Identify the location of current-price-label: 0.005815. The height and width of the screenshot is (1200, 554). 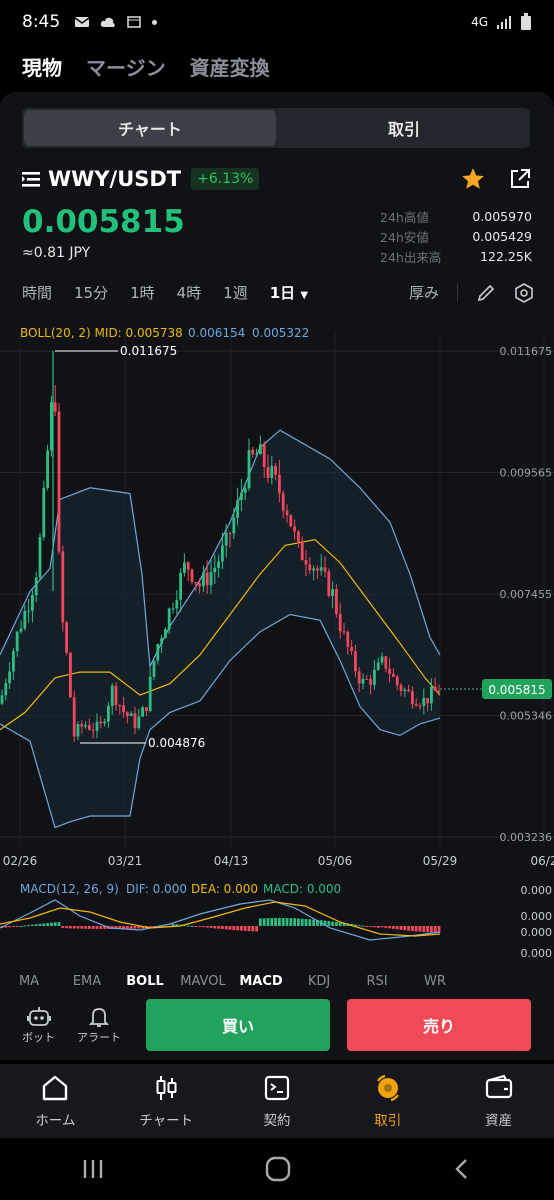
(516, 690).